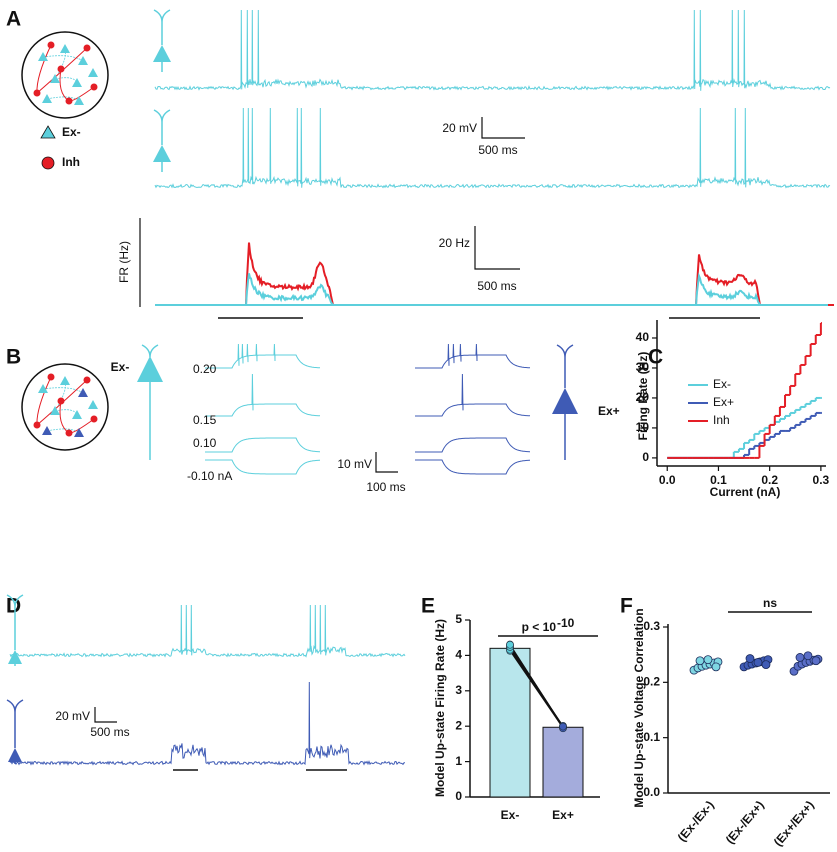 Image resolution: width=837 pixels, height=852 pixels. Describe the element at coordinates (458, 655) in the screenshot. I see `y-tick-label: 4` at that location.